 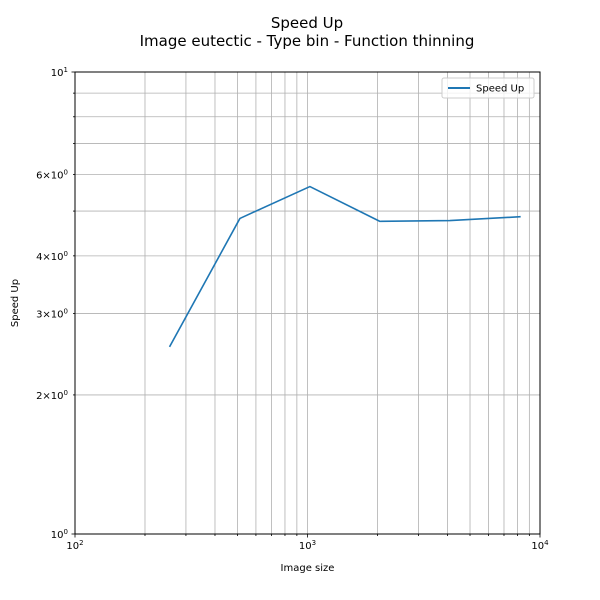 What do you see at coordinates (74, 545) in the screenshot?
I see `x-tick-label: 10²` at bounding box center [74, 545].